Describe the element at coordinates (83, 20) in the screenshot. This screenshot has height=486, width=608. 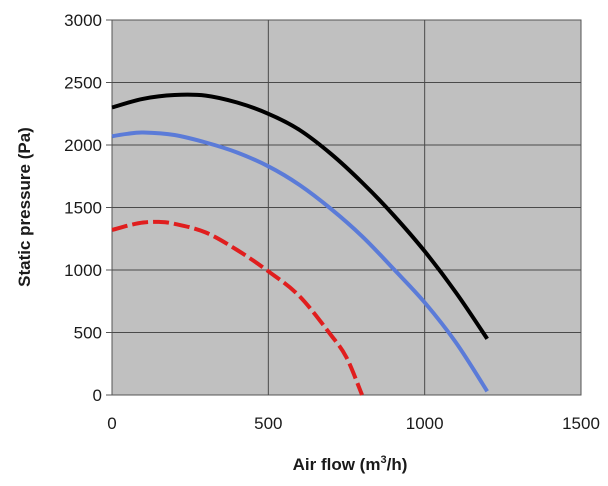
I see `y-tick-label: 3000` at that location.